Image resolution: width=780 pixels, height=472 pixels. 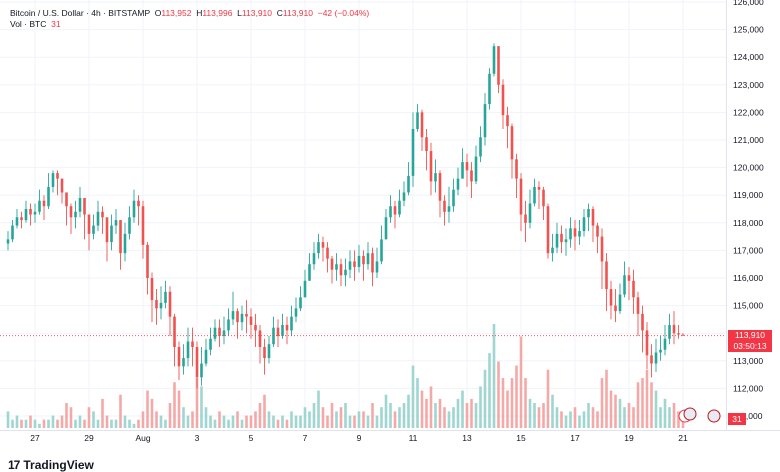 What do you see at coordinates (748, 3) in the screenshot?
I see `price-tick-label: 126,000` at bounding box center [748, 3].